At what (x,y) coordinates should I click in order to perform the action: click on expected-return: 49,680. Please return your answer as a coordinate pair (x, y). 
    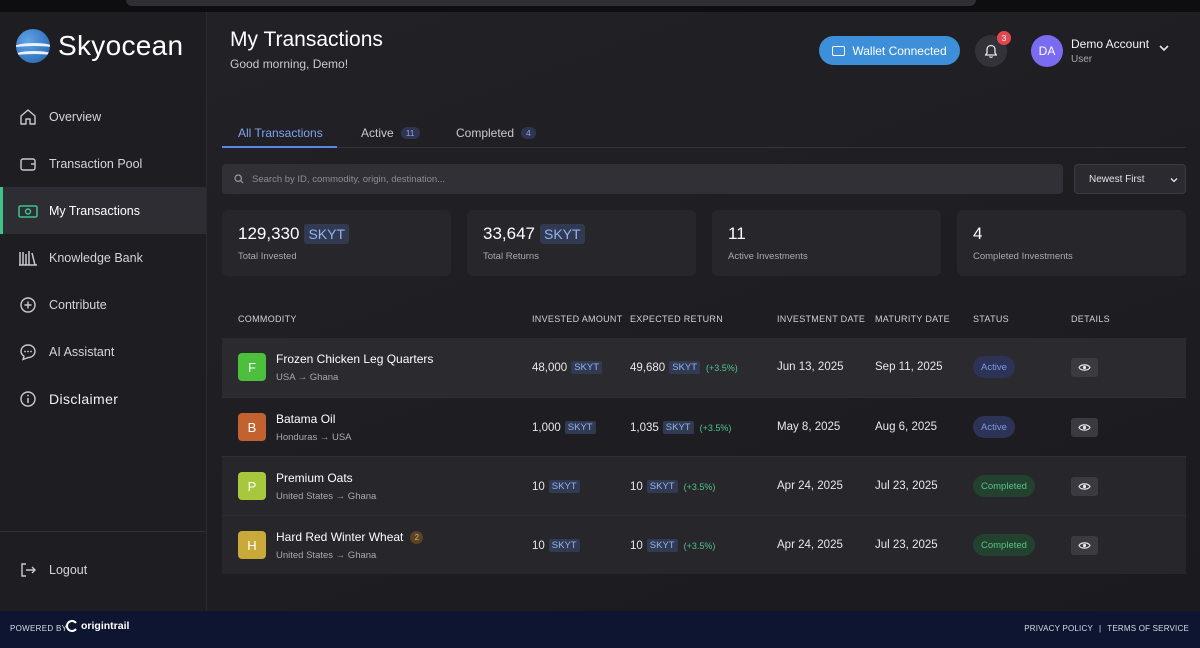
    Looking at the image, I should click on (648, 367).